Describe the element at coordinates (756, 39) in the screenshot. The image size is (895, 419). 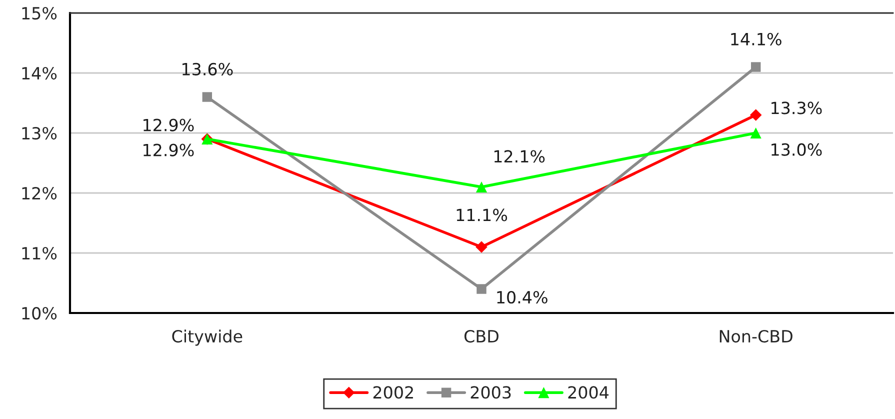
I see `data-label: 14.1%` at that location.